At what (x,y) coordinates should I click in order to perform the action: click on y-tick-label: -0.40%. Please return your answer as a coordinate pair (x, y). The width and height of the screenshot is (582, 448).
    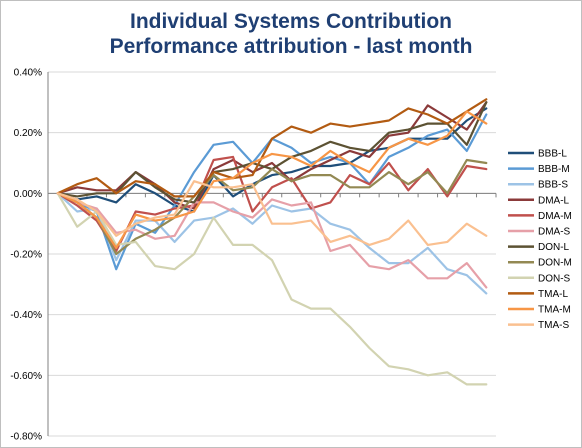
    Looking at the image, I should click on (26, 315).